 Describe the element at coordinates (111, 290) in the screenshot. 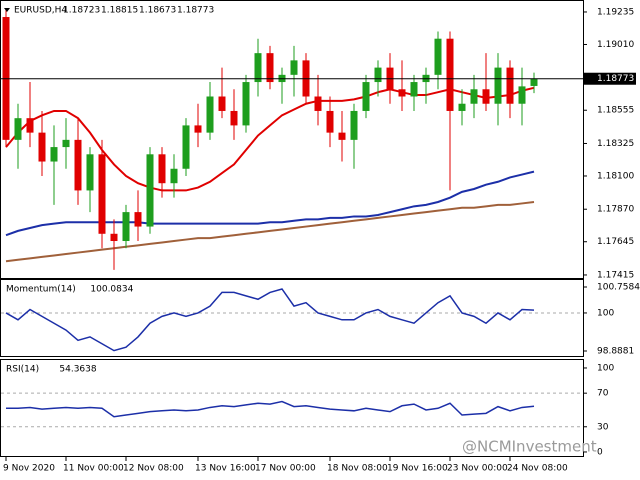

I see `indicator-value: 100.0834` at that location.